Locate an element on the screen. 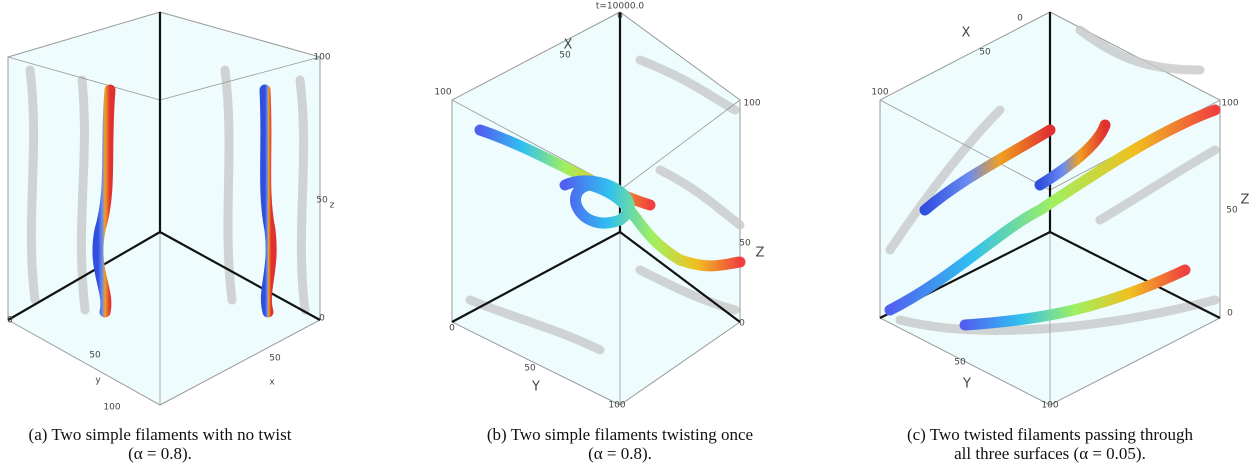  caption: (a) Two simple filaments with no twist is located at coordinates (160, 434).